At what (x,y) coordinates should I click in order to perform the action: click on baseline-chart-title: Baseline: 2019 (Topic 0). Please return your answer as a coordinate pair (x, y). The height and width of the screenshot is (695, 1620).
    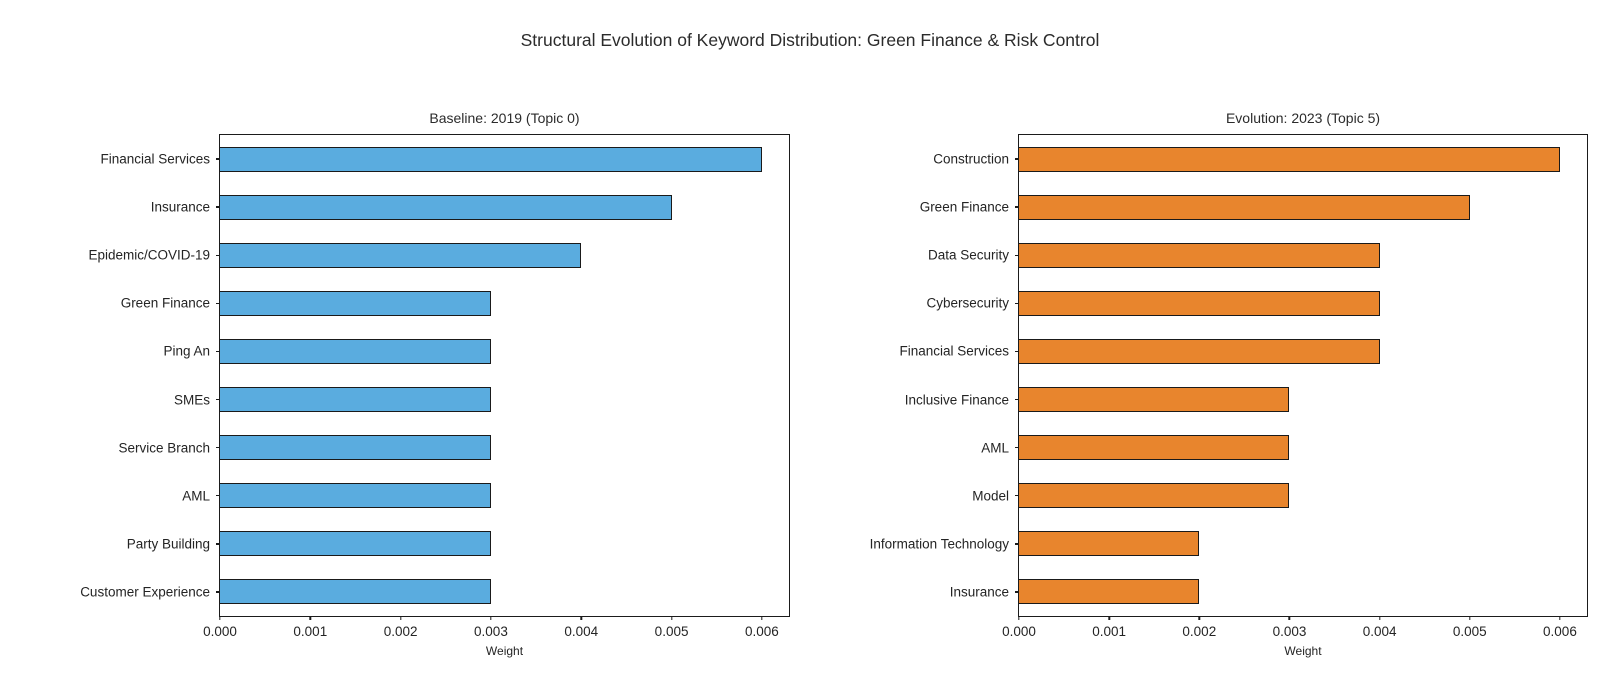
    Looking at the image, I should click on (504, 118).